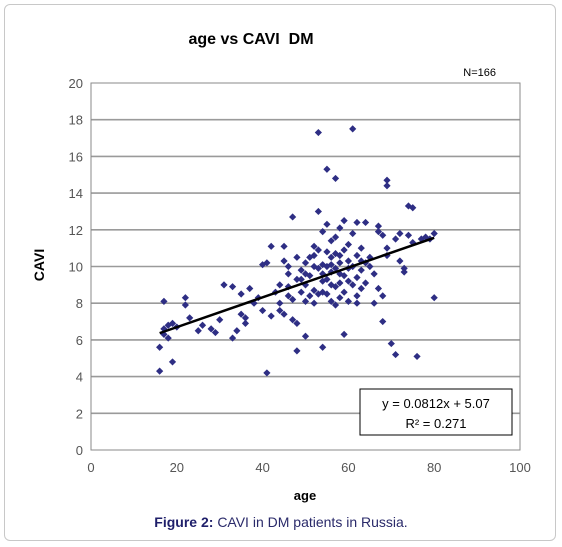  Describe the element at coordinates (79, 377) in the screenshot. I see `y-tick-label: 4` at that location.